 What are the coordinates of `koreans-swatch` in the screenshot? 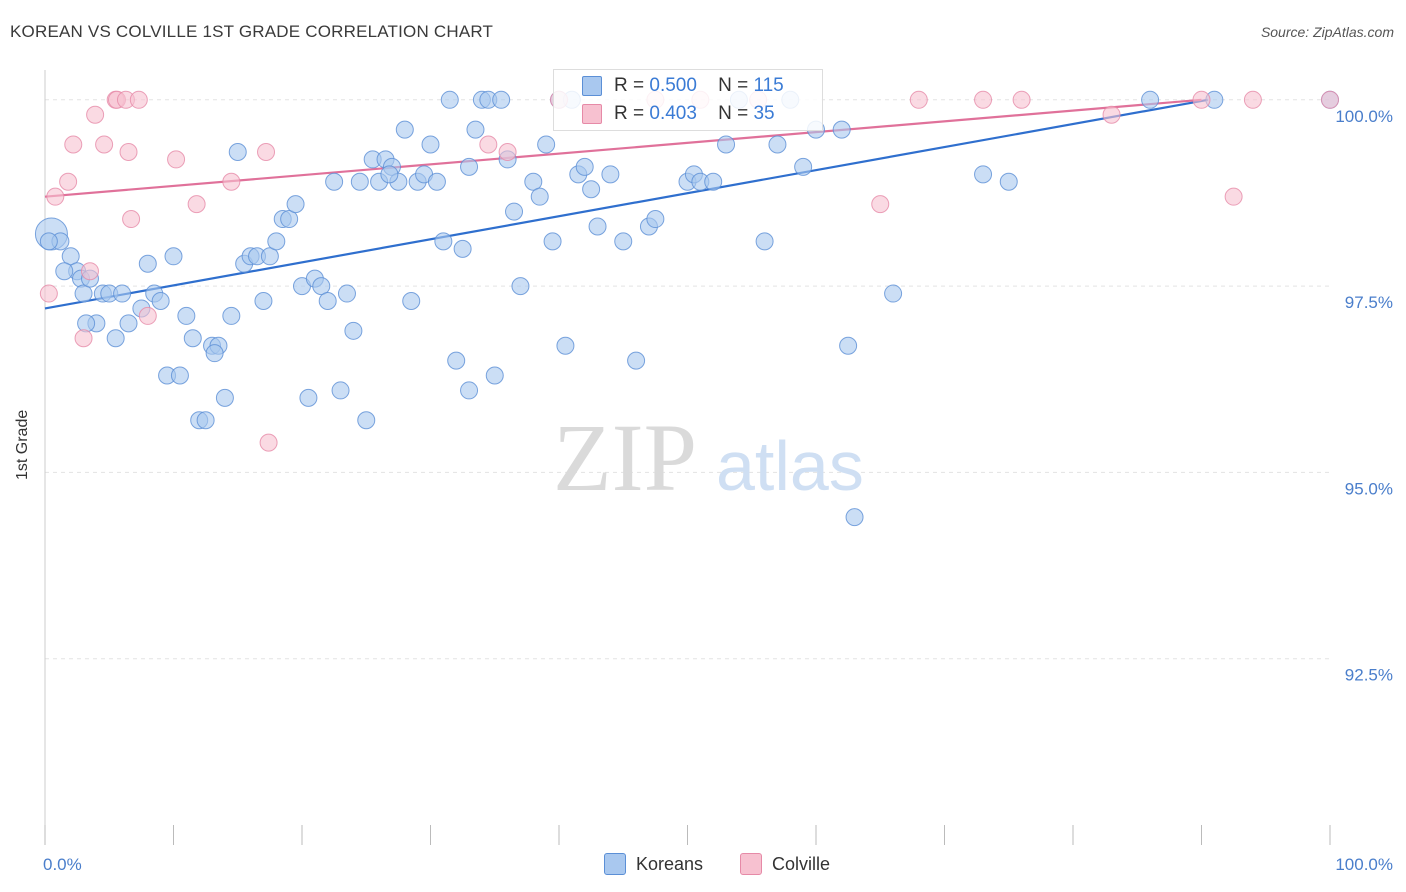 It's located at (592, 86).